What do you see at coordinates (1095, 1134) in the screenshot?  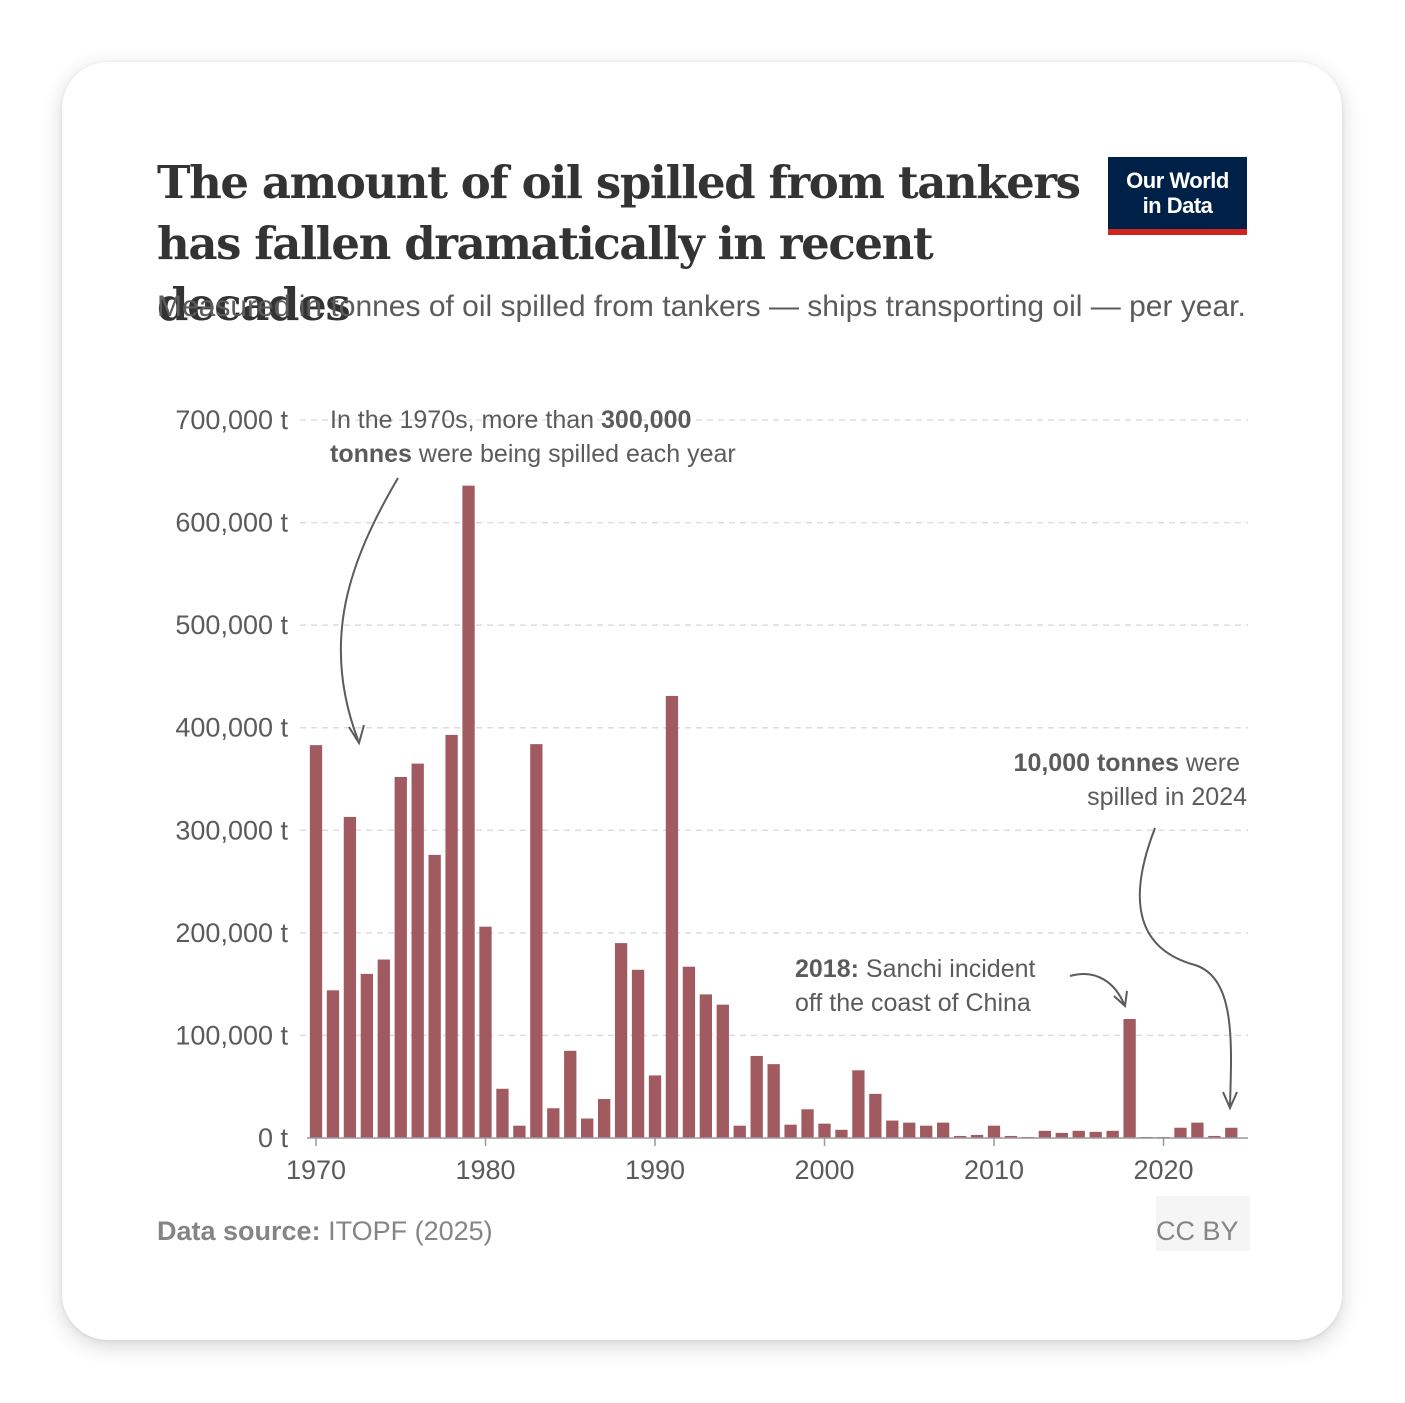 I see `bar-2016` at bounding box center [1095, 1134].